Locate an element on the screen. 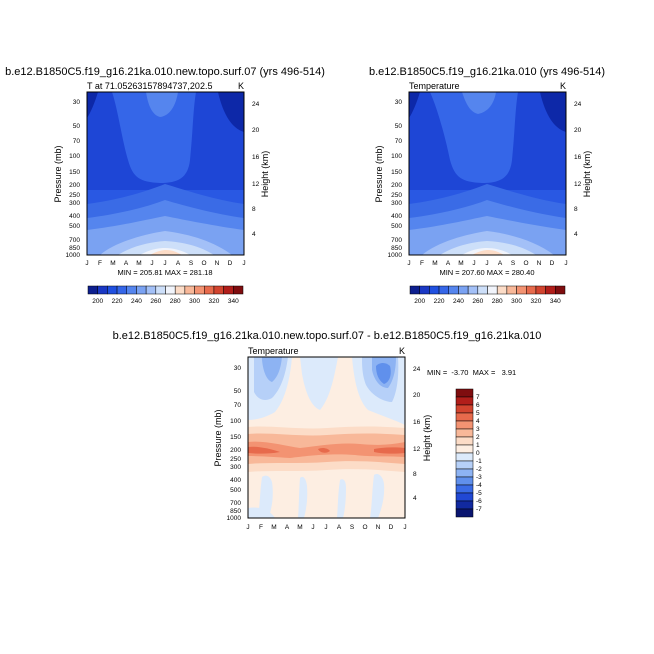 The height and width of the screenshot is (654, 654). panel-2-xtick: O is located at coordinates (525, 263).